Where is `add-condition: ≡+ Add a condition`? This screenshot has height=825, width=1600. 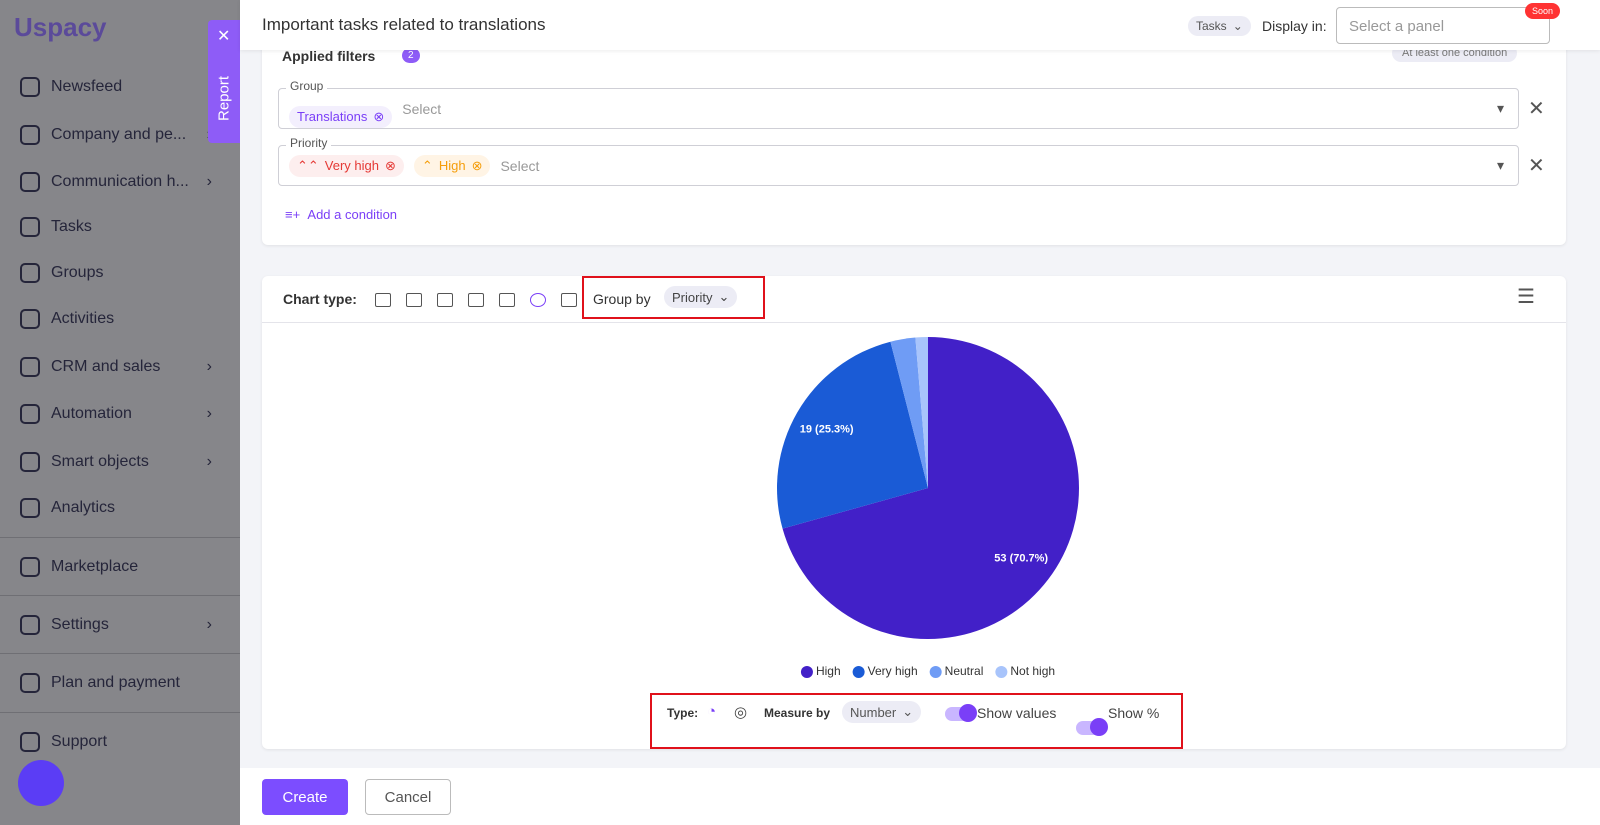 add-condition: ≡+ Add a condition is located at coordinates (341, 214).